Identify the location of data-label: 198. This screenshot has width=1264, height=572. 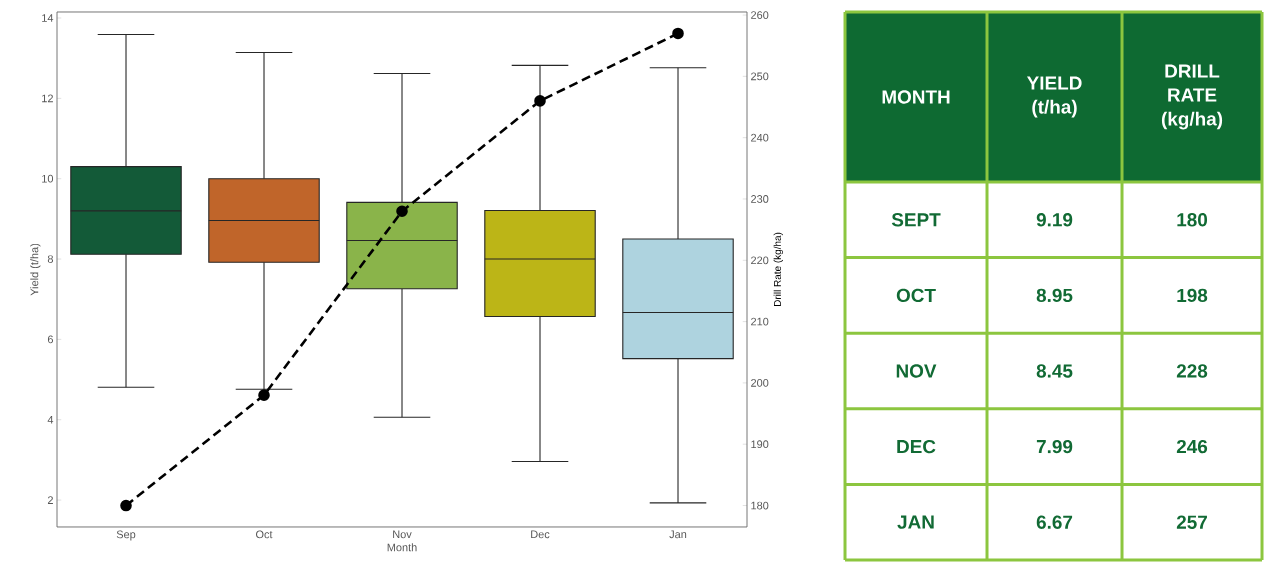
(1192, 295).